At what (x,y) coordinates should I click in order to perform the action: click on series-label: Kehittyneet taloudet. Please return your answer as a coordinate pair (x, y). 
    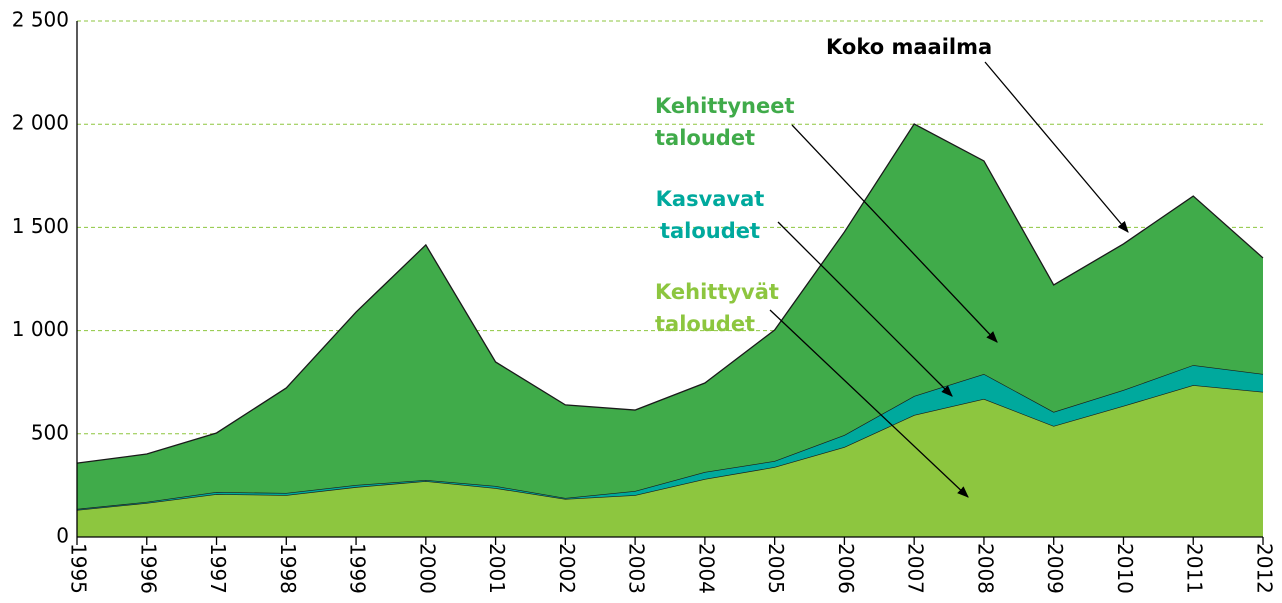
    Looking at the image, I should click on (725, 122).